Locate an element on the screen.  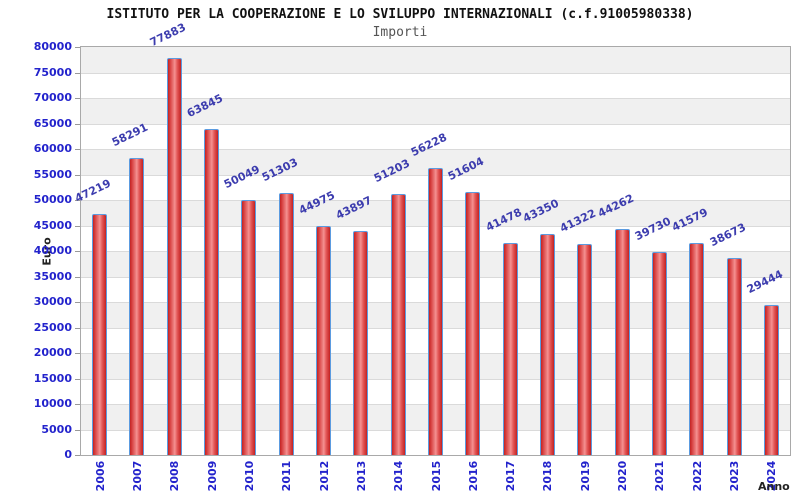
y-tick-label: 65000 is located at coordinates (52, 123).